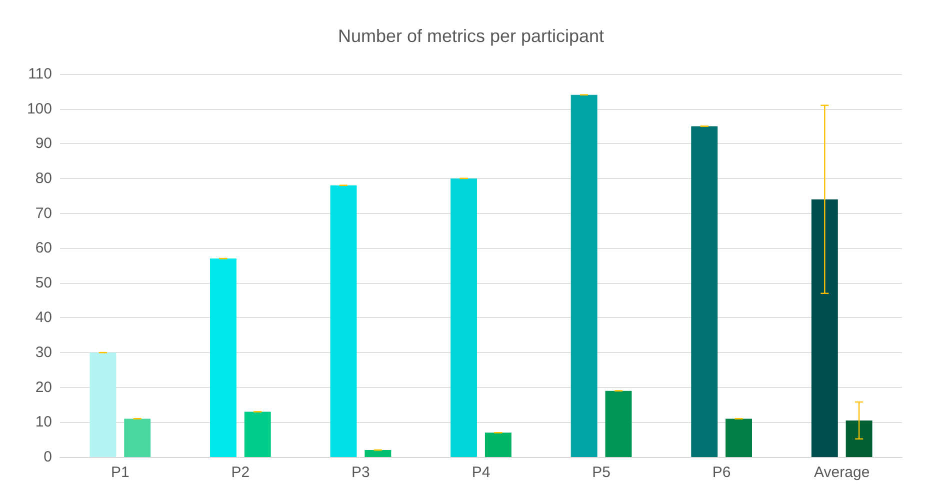  What do you see at coordinates (601, 472) in the screenshot?
I see `x-tick-label: P5` at bounding box center [601, 472].